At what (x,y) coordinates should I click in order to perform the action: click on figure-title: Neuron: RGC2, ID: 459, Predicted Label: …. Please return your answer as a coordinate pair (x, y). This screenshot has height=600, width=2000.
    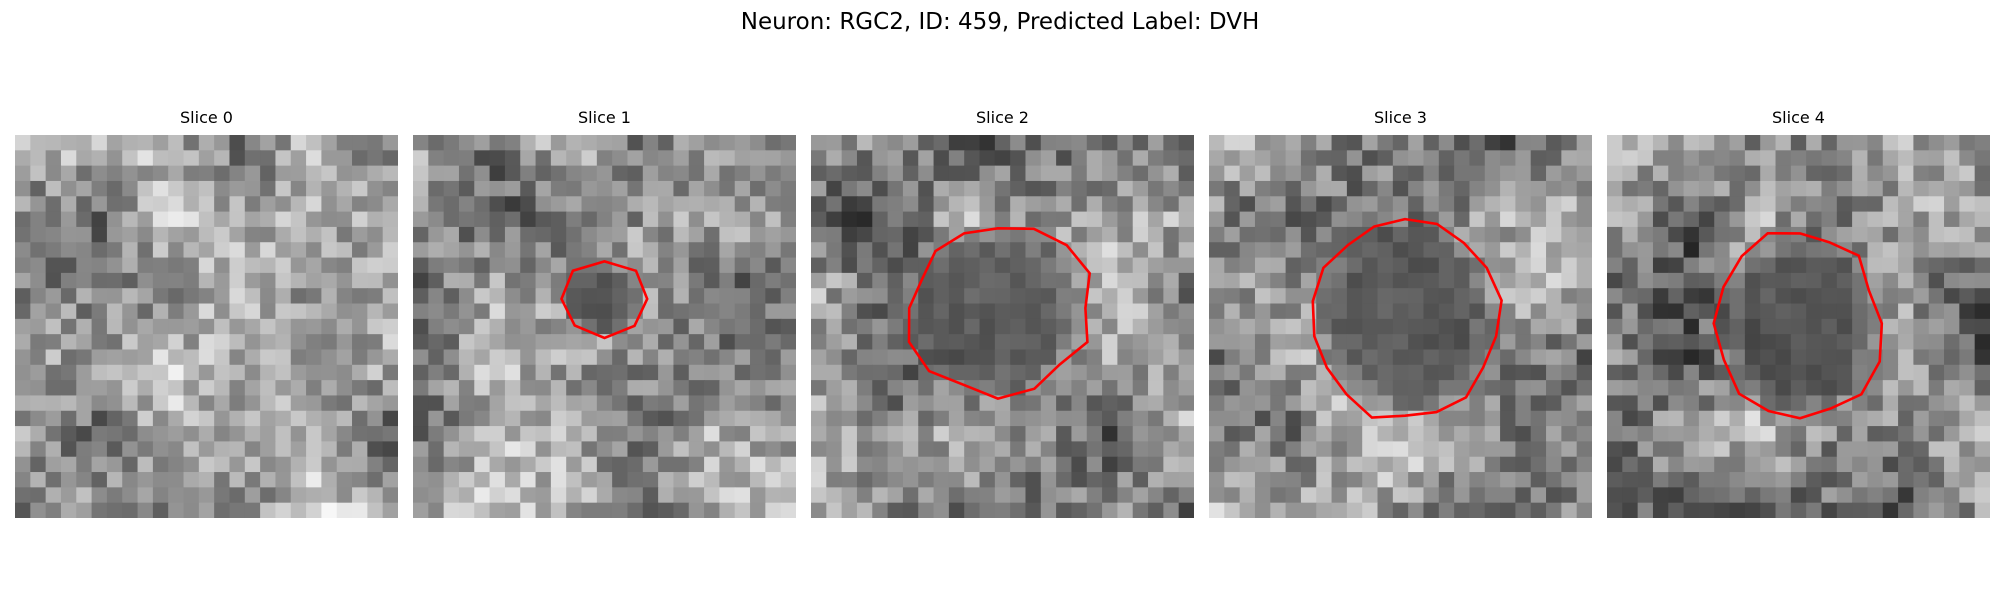
    Looking at the image, I should click on (1000, 22).